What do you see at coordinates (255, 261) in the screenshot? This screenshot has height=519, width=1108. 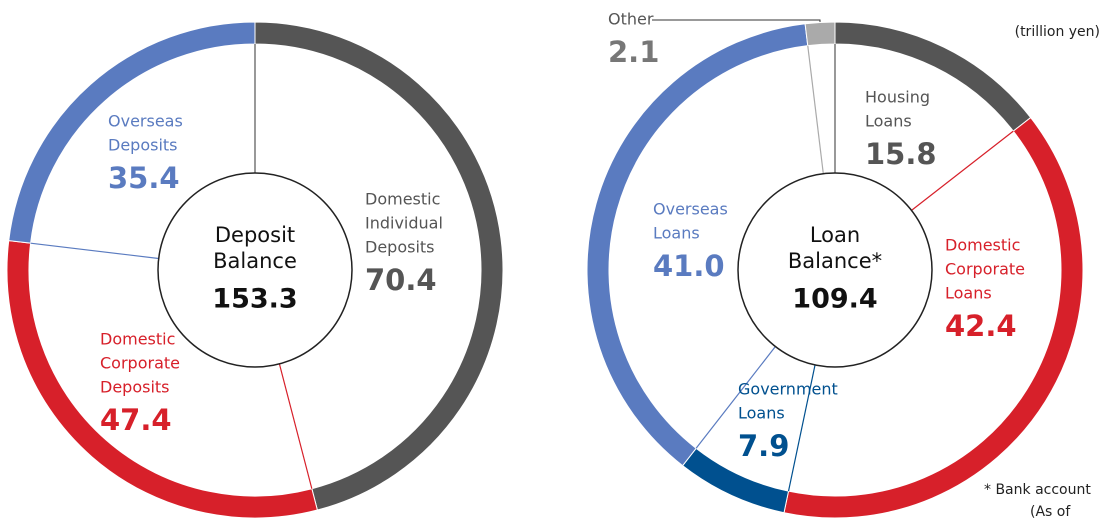 I see `center-label: Balance` at bounding box center [255, 261].